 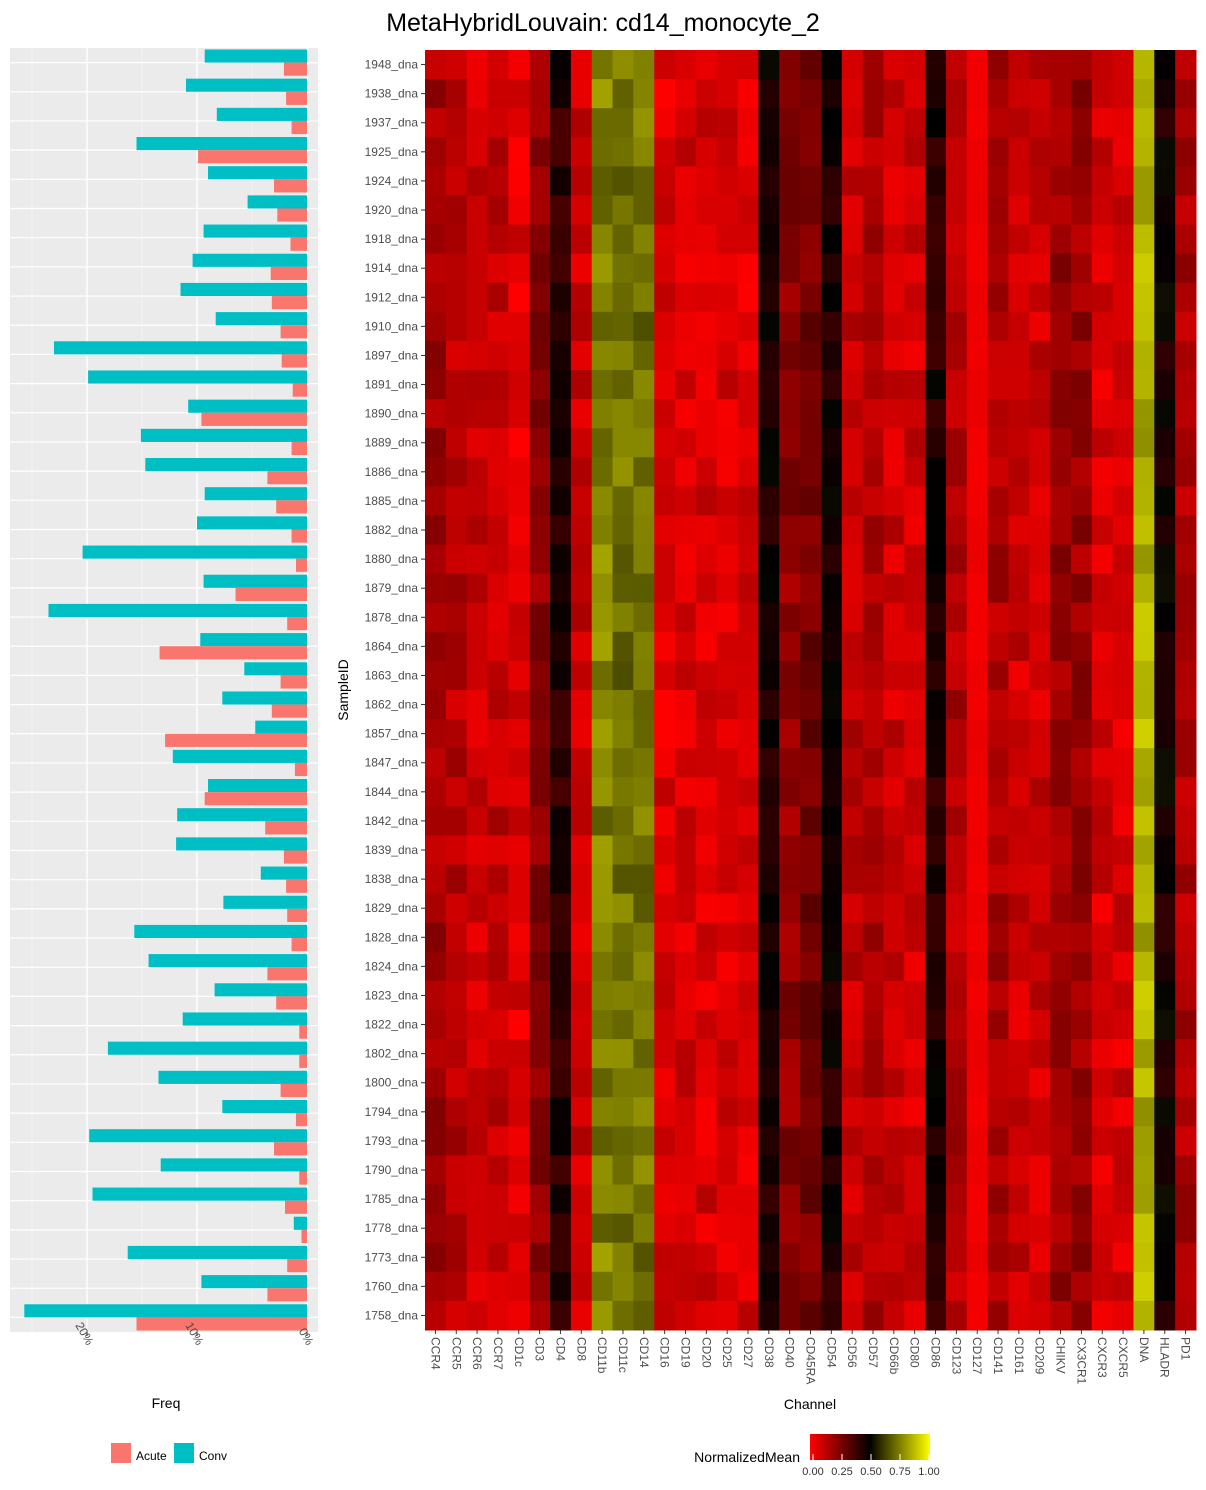 What do you see at coordinates (928, 1472) in the screenshot?
I see `legend-tick-label: 1.00` at bounding box center [928, 1472].